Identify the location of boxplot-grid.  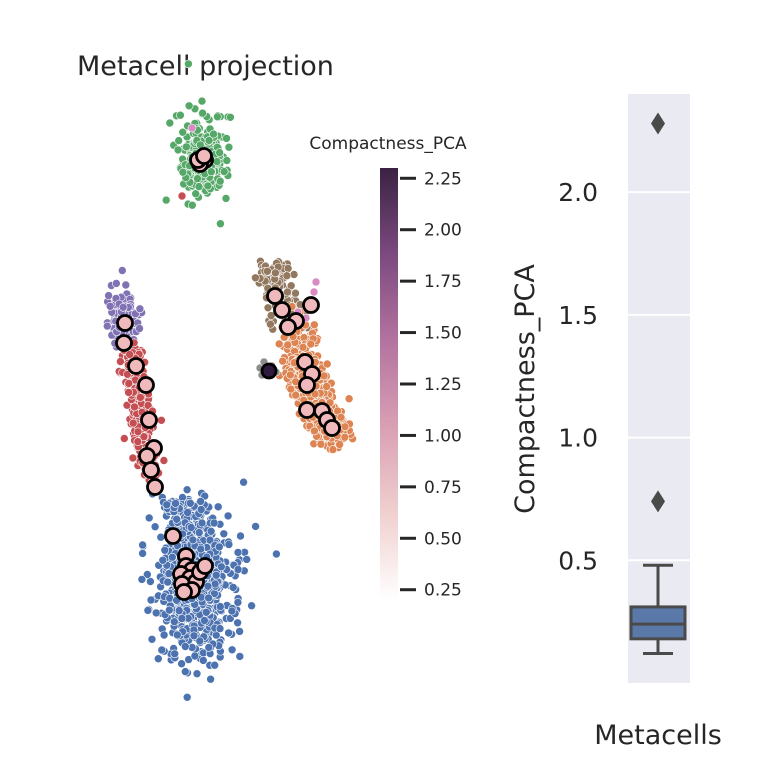
(659, 376).